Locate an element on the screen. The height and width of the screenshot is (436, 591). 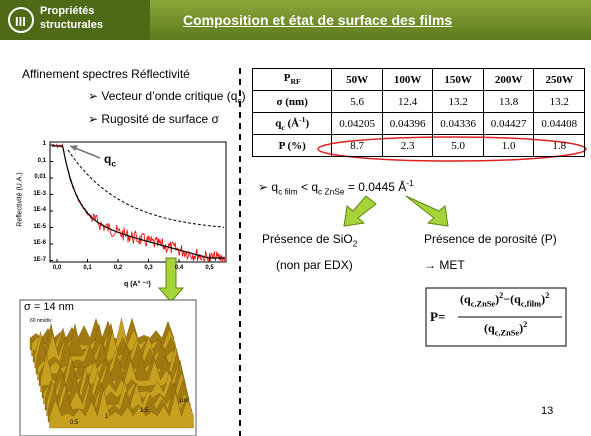
text: c film is located at coordinates (288, 191).